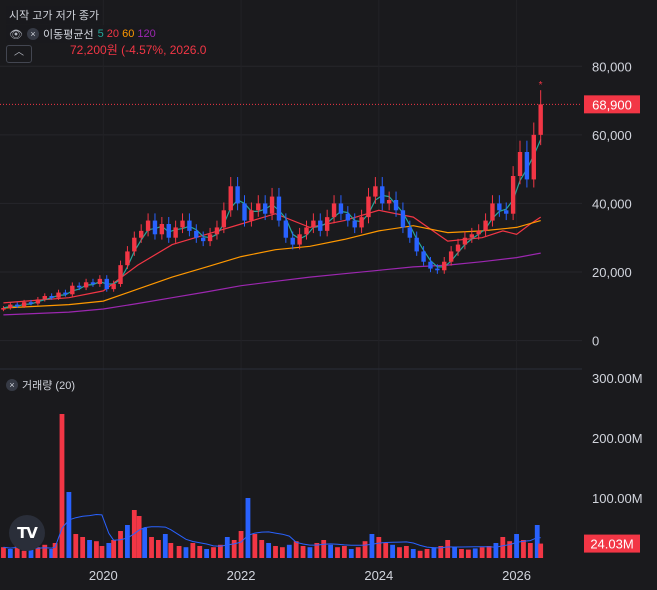  Describe the element at coordinates (612, 272) in the screenshot. I see `price-tick-label: 20,000` at that location.